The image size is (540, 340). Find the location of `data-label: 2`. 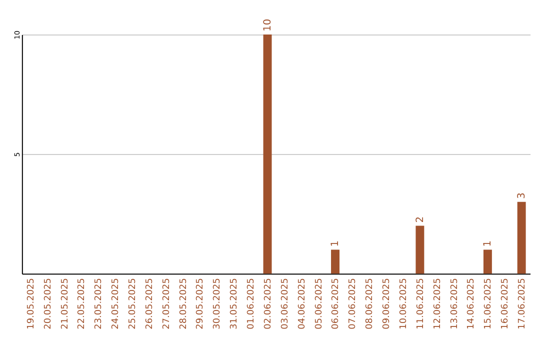

data-label: 2 is located at coordinates (420, 219).